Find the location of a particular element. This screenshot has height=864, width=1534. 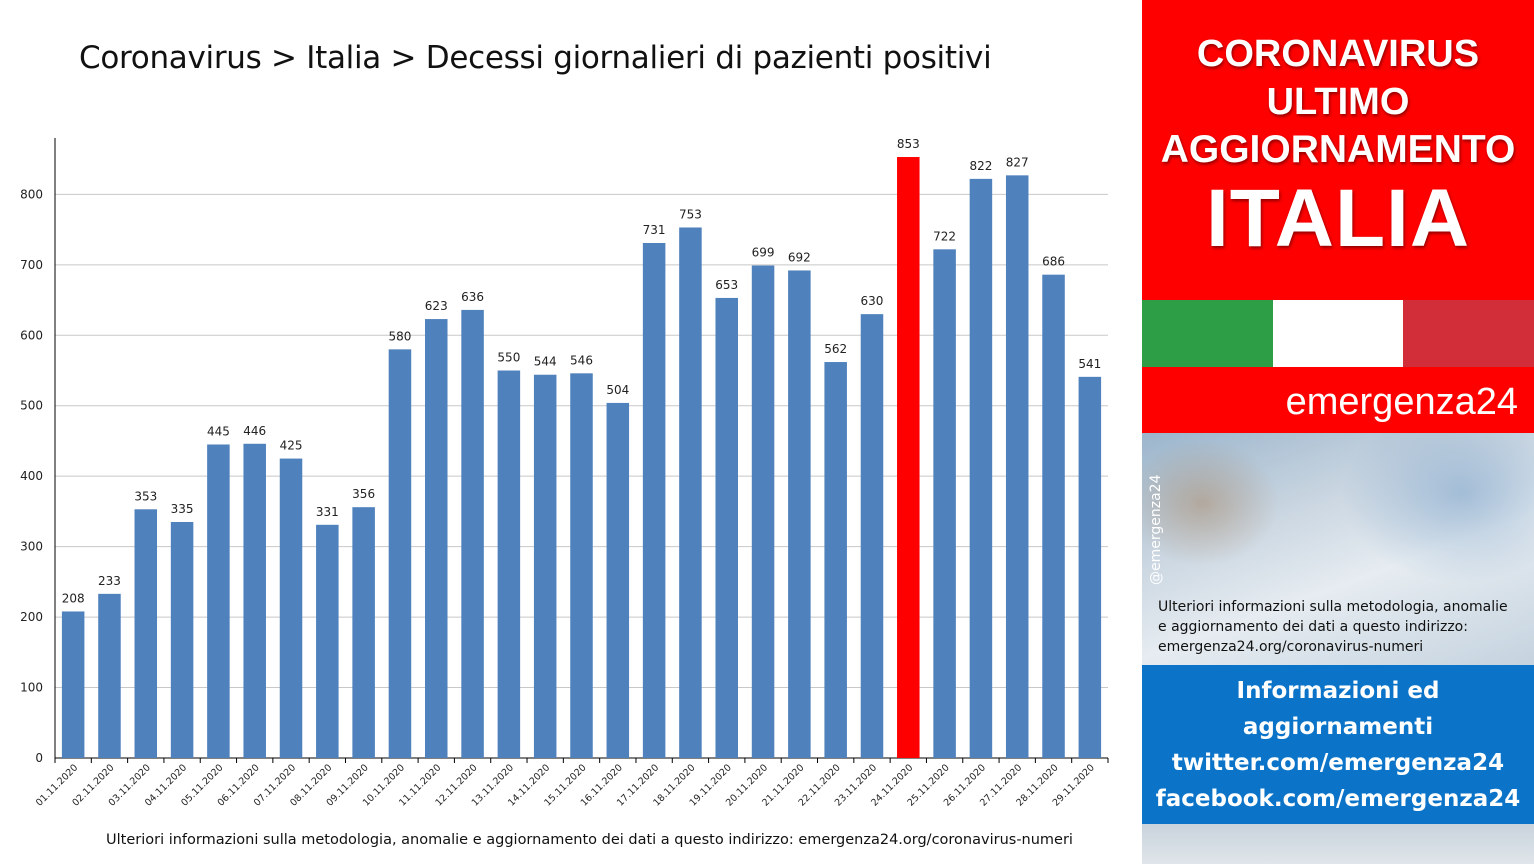

data-label: 722 is located at coordinates (944, 236).